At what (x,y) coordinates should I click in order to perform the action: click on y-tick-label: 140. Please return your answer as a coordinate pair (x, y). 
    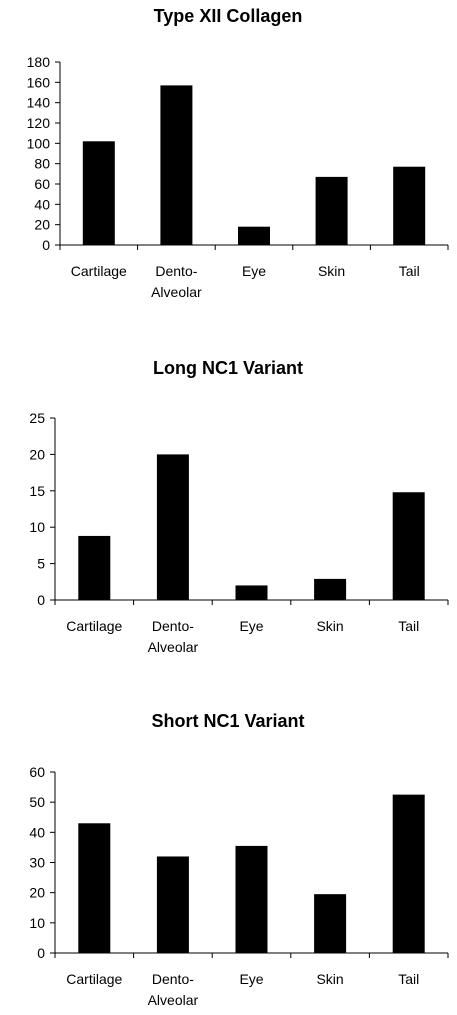
    Looking at the image, I should click on (39, 103).